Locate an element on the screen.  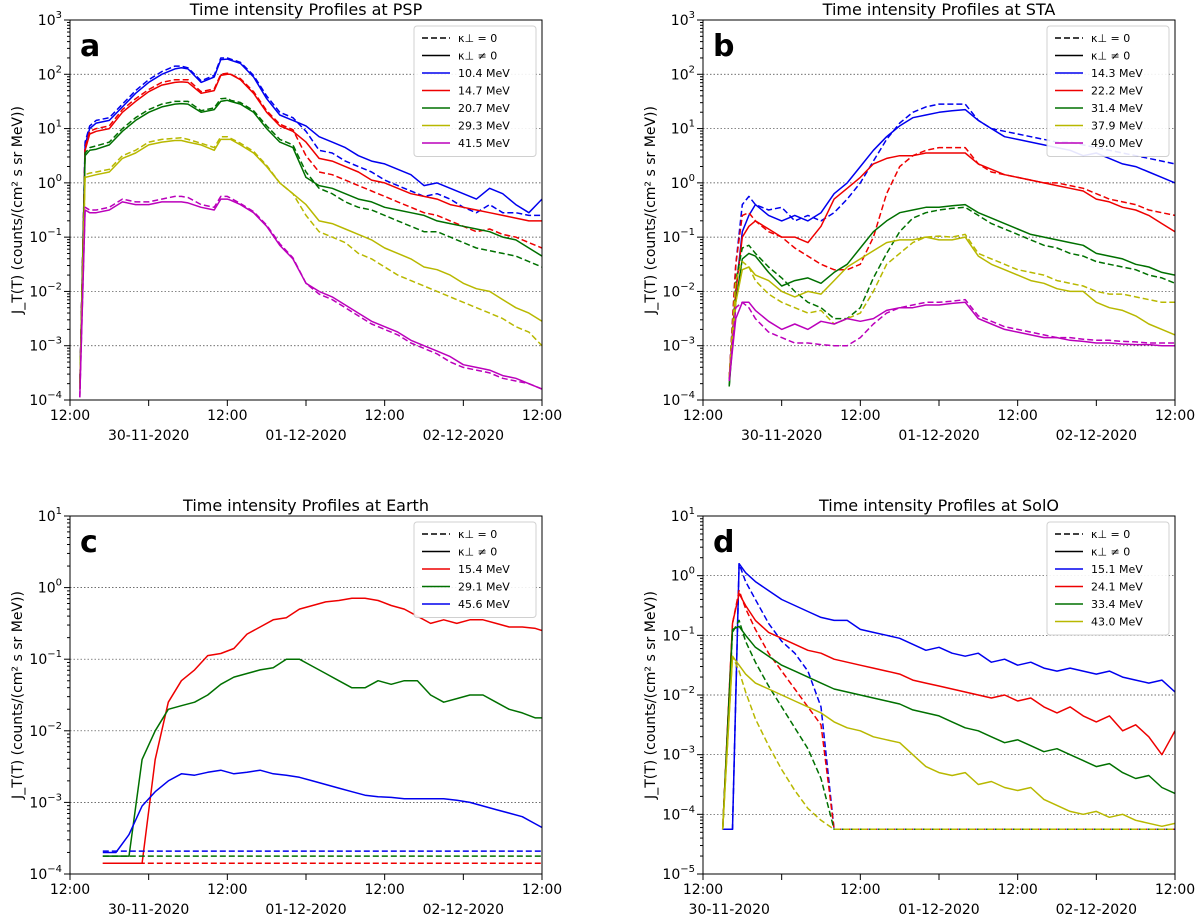
series-line-15-4-MeV-solid is located at coordinates (322, 731).